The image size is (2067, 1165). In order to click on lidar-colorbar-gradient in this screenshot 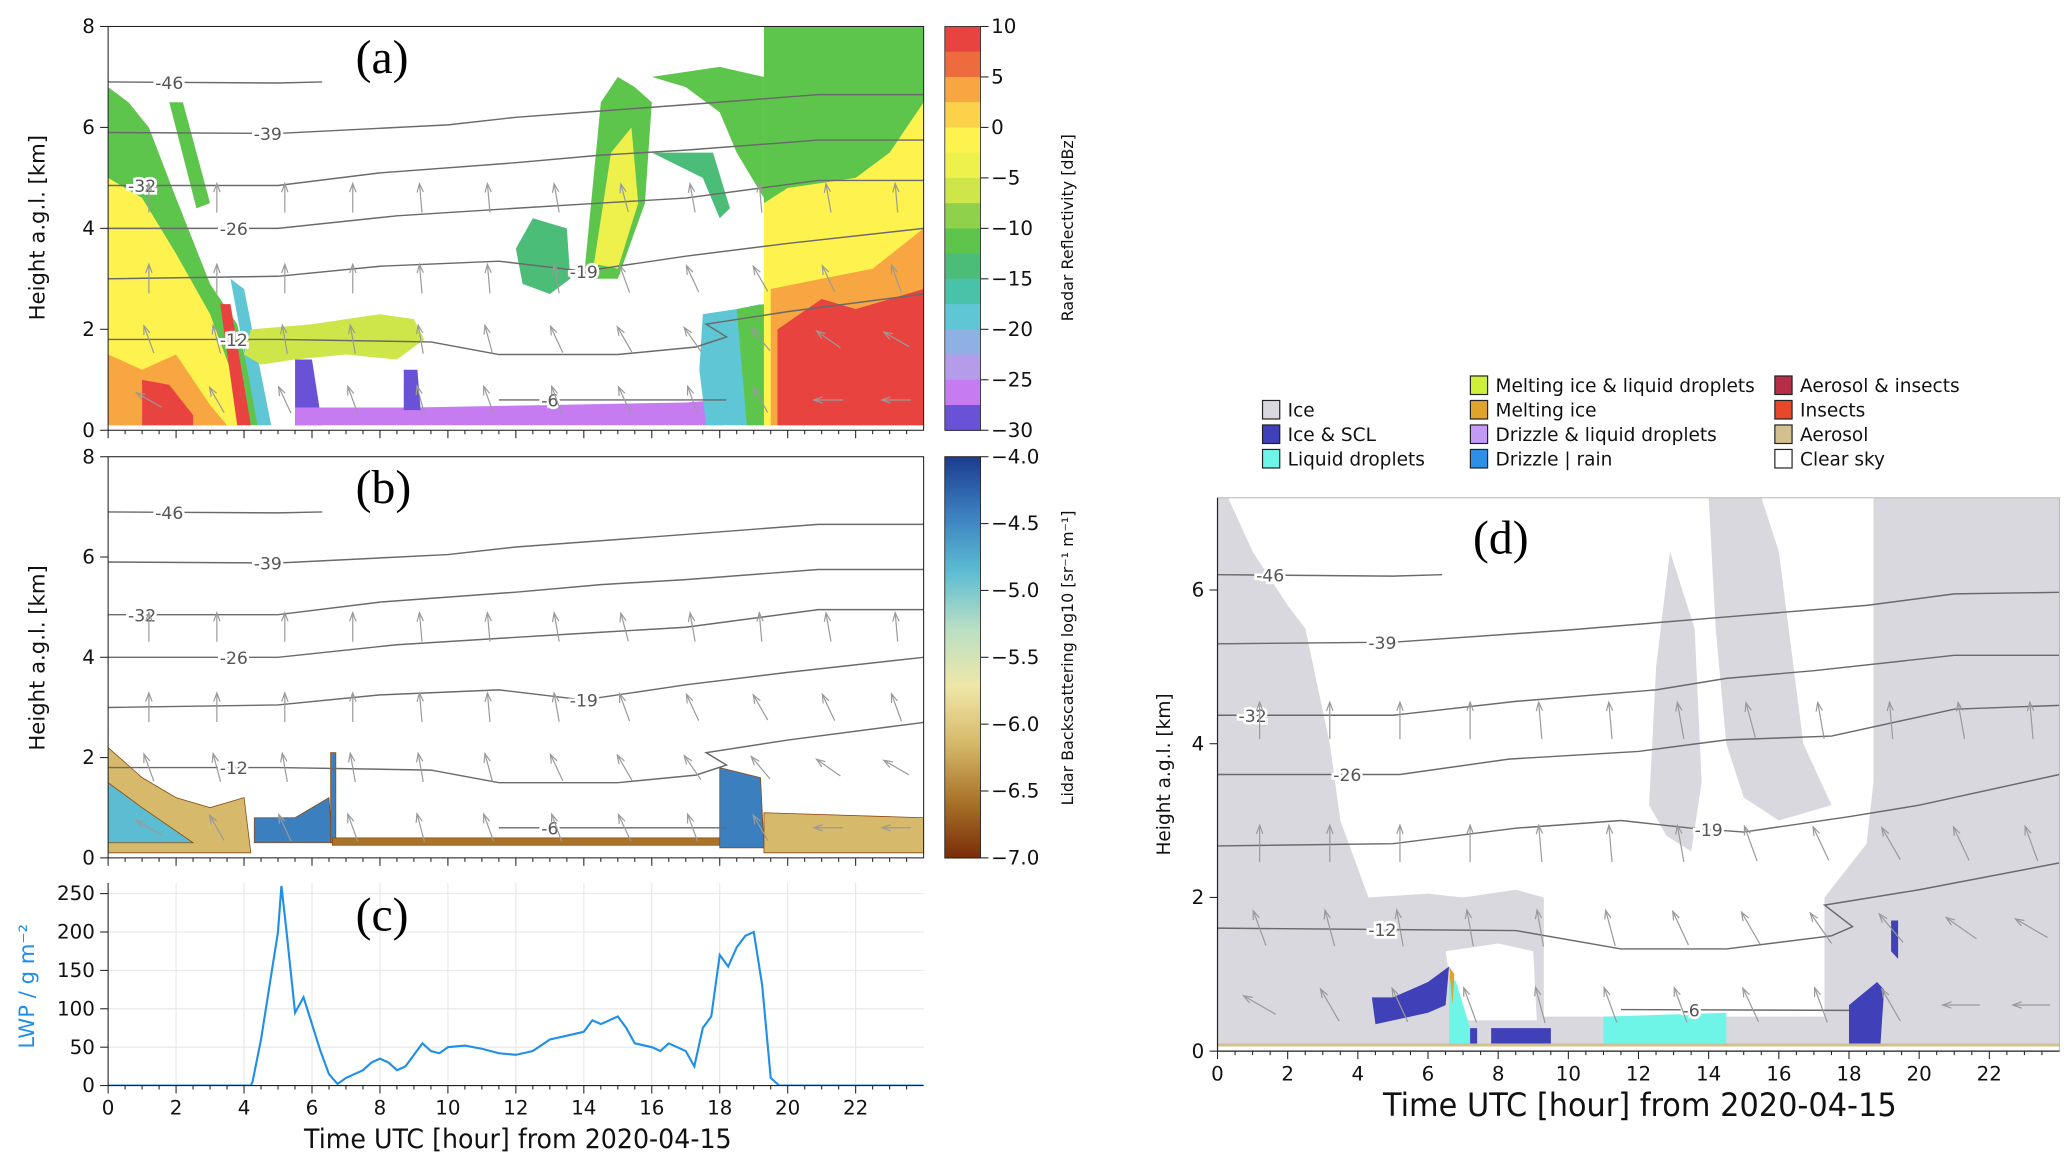, I will do `click(962, 657)`.